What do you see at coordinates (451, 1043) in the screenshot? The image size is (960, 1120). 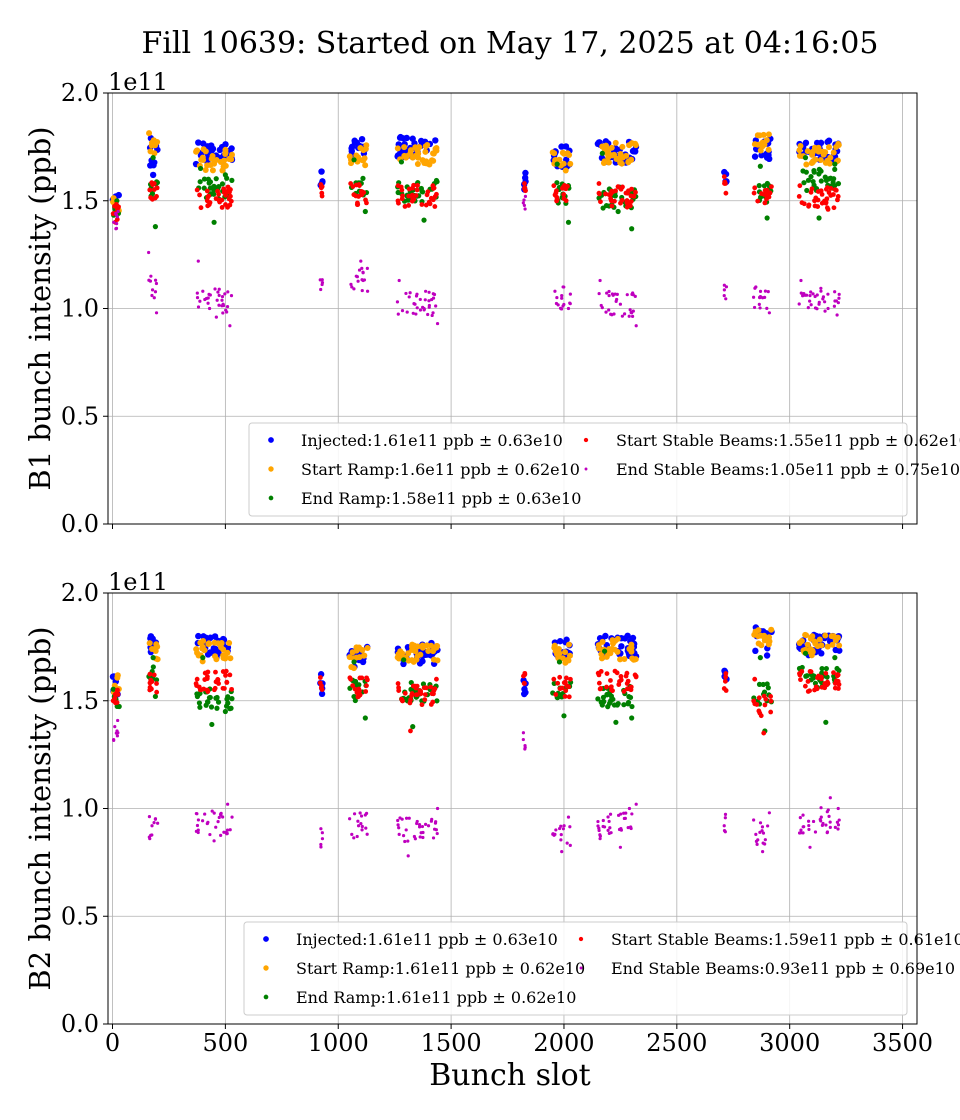 I see `b2-x-tick-label: 1500` at bounding box center [451, 1043].